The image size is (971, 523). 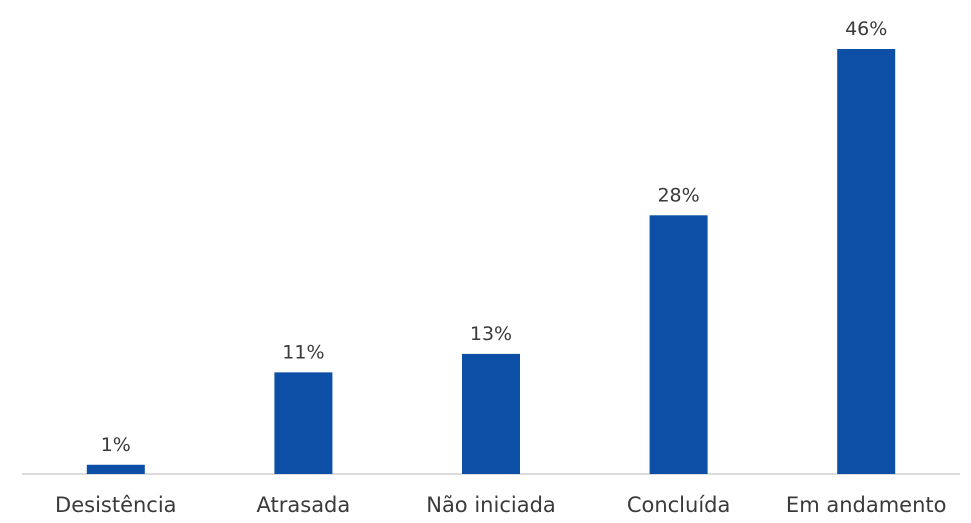 What do you see at coordinates (303, 352) in the screenshot?
I see `bar-value-label: 11%` at bounding box center [303, 352].